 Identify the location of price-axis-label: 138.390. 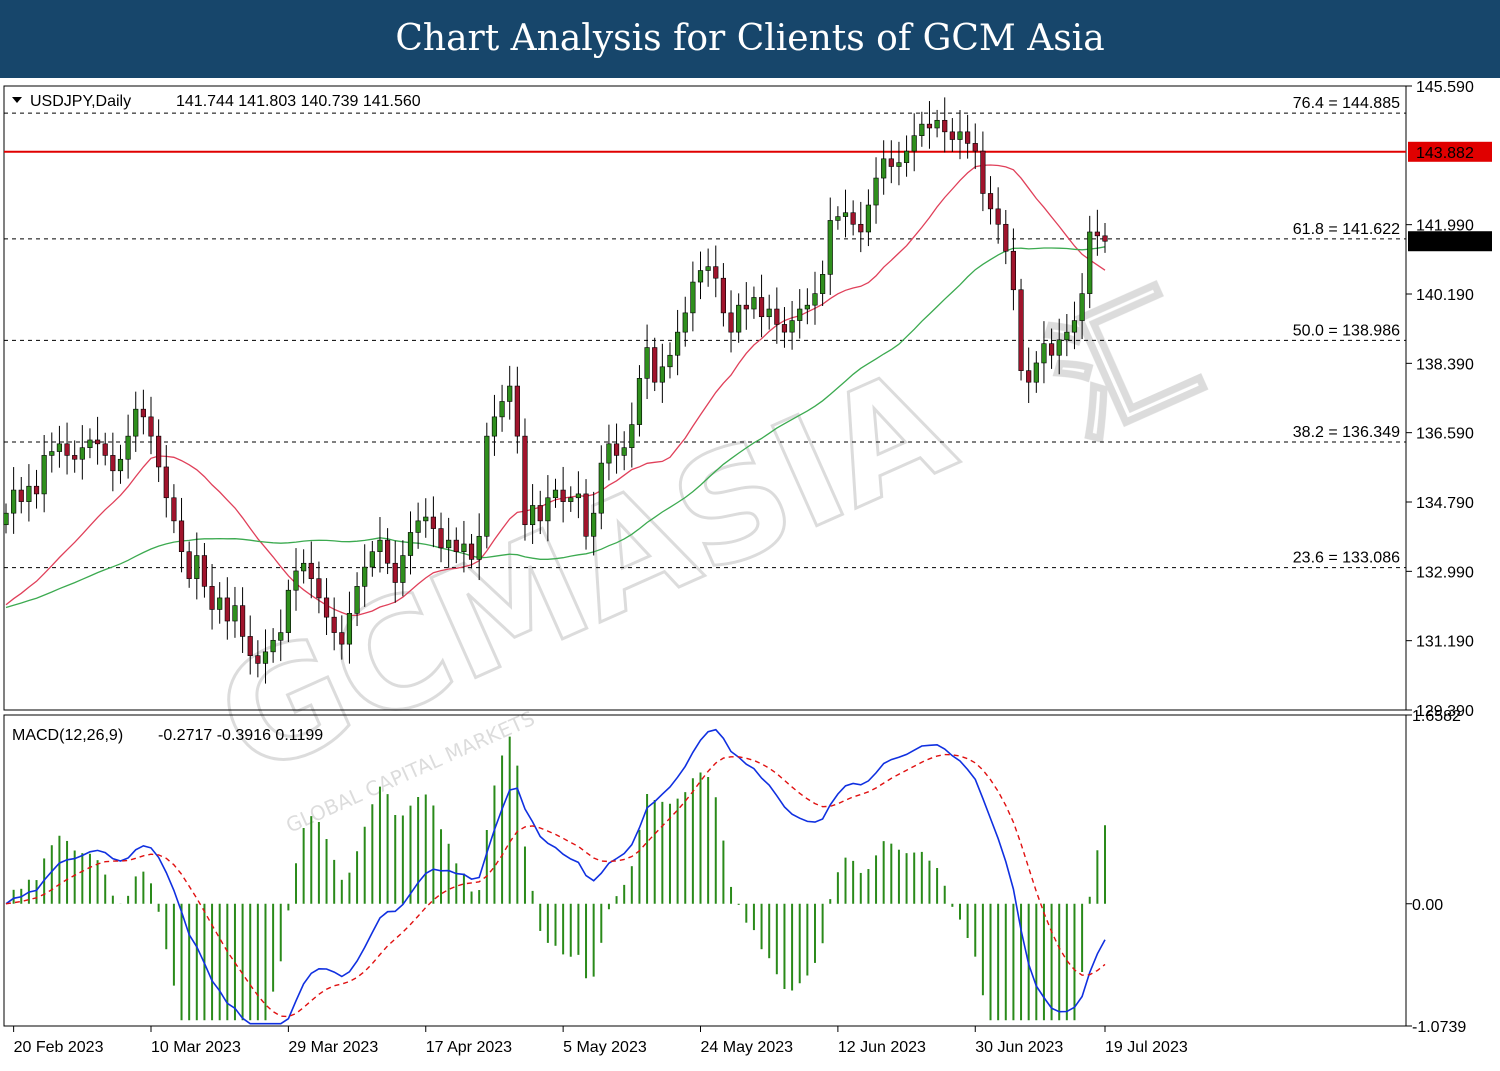
(1445, 364).